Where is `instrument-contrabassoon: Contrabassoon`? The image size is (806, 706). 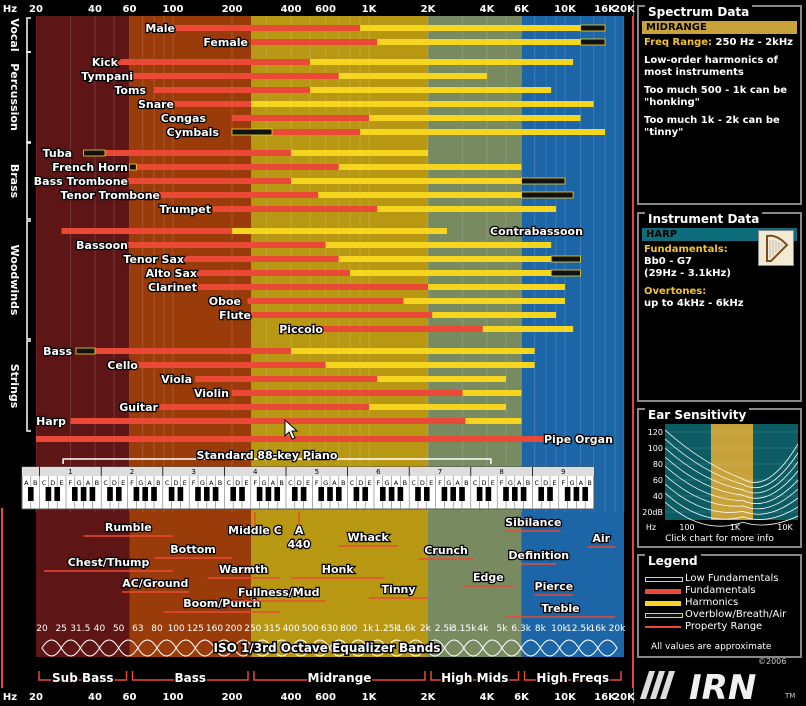
instrument-contrabassoon: Contrabassoon is located at coordinates (322, 231).